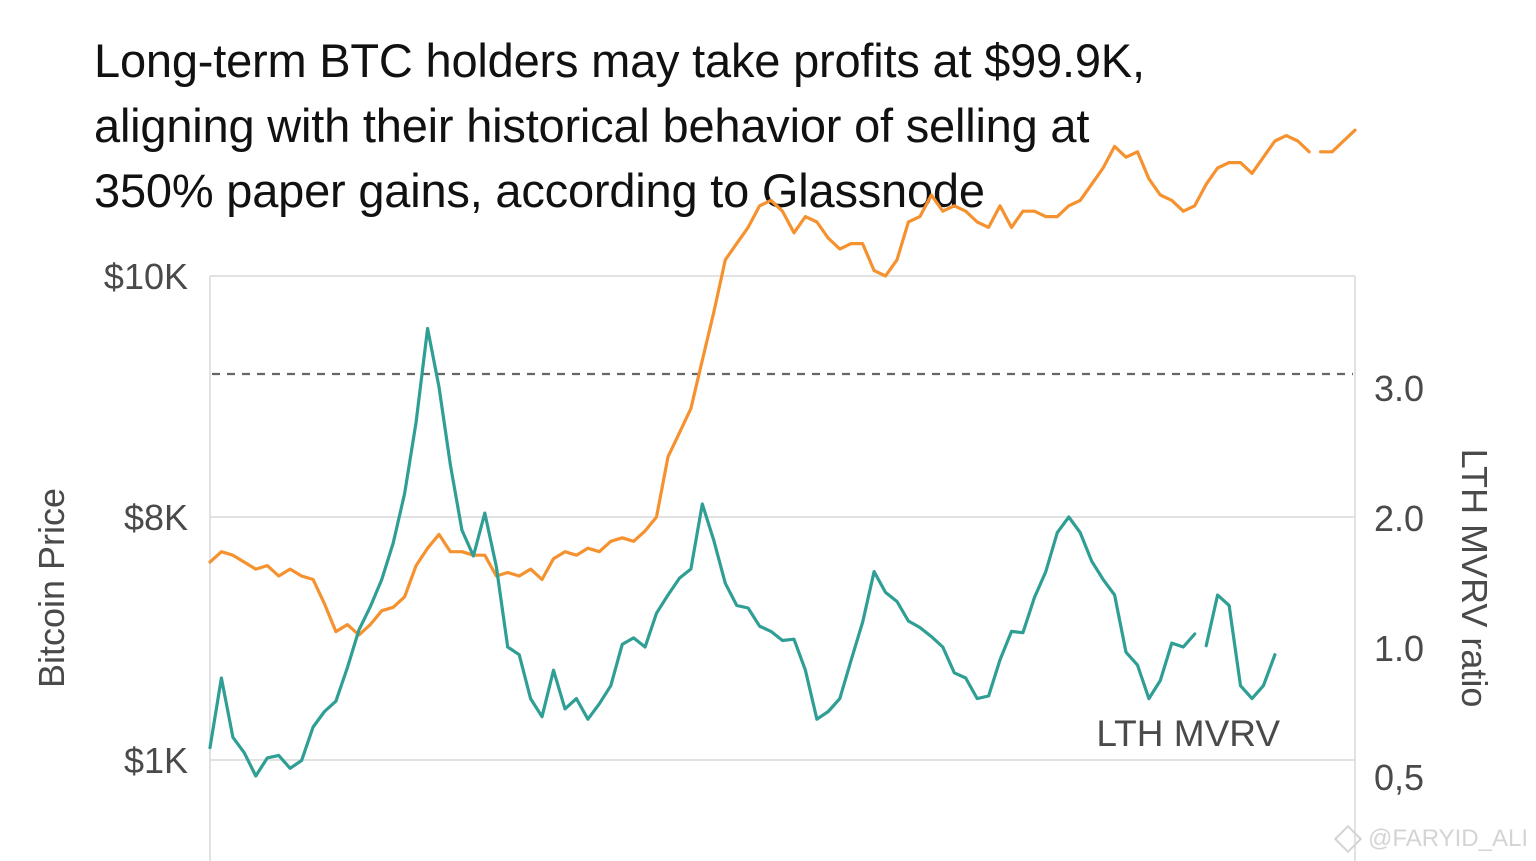  Describe the element at coordinates (1399, 518) in the screenshot. I see `y-right-tick-label: 2.0` at that location.